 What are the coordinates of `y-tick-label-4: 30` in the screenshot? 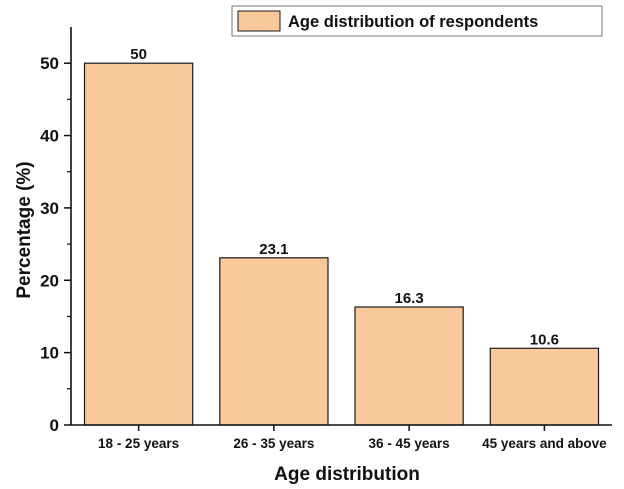 It's located at (49, 208).